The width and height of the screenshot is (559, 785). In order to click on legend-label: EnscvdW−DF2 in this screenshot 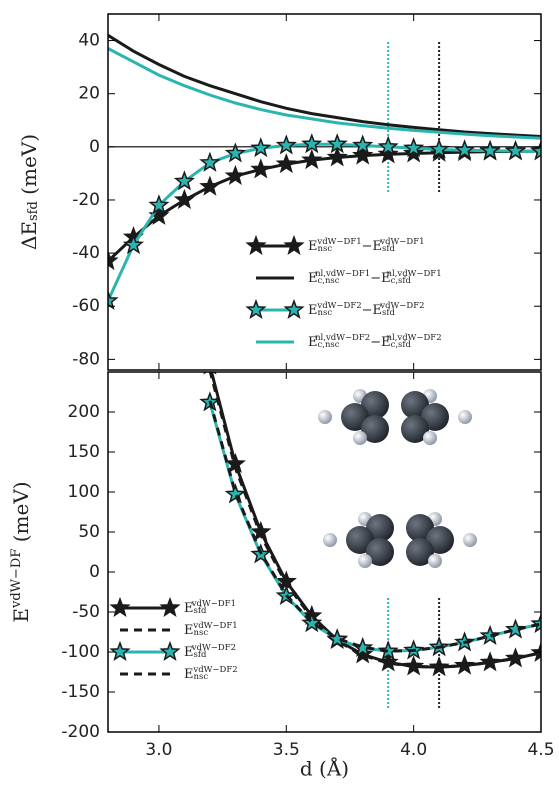, I will do `click(211, 673)`.